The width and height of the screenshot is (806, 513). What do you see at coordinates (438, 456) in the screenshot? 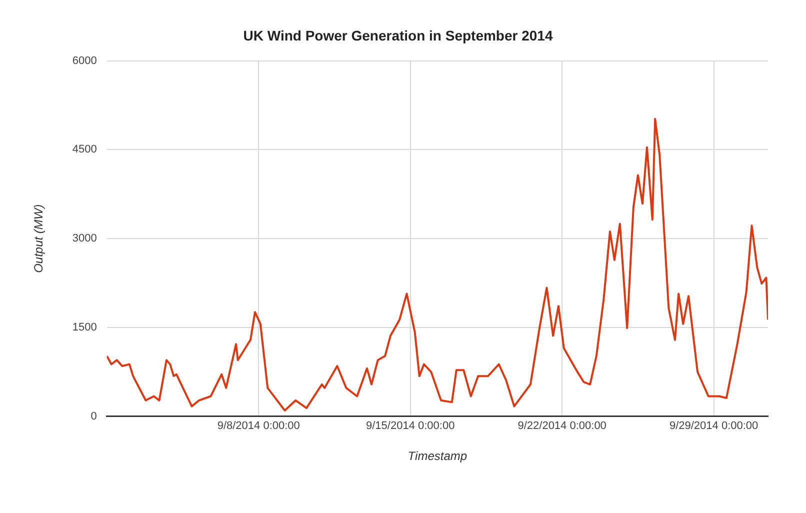
I see `x-axis-title: Timestamp` at bounding box center [438, 456].